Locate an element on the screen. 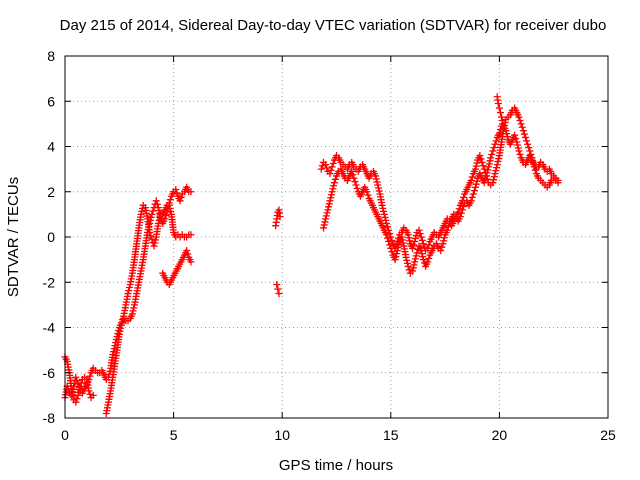 The image size is (640, 480). x-tick-label: 20 is located at coordinates (500, 435).